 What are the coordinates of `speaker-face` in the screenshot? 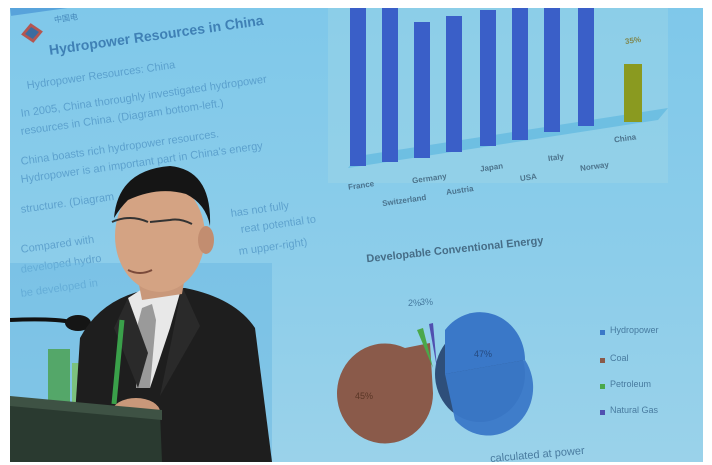 It's located at (160, 236).